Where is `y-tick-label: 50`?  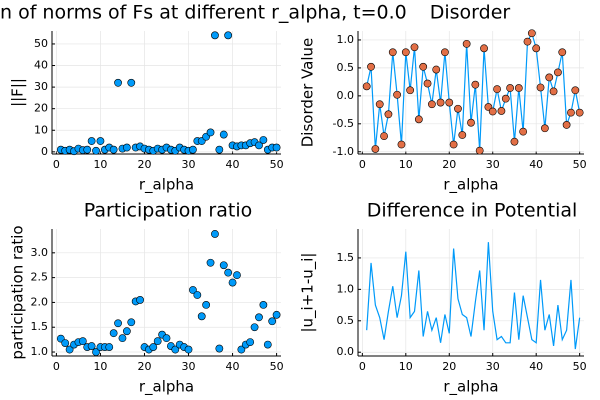 y-tick-label: 50 is located at coordinates (41, 43).